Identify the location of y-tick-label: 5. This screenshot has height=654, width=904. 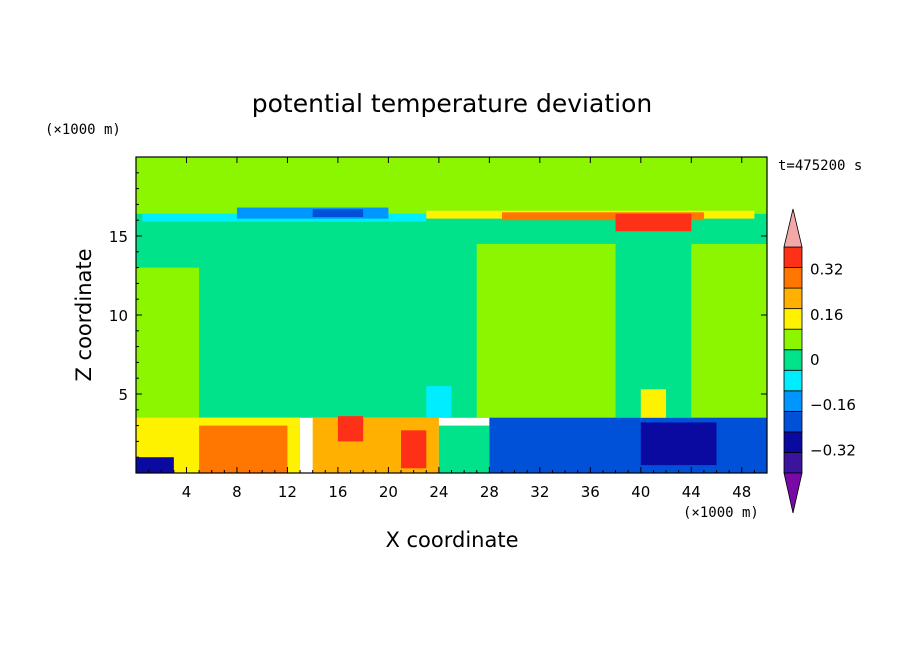
(123, 395).